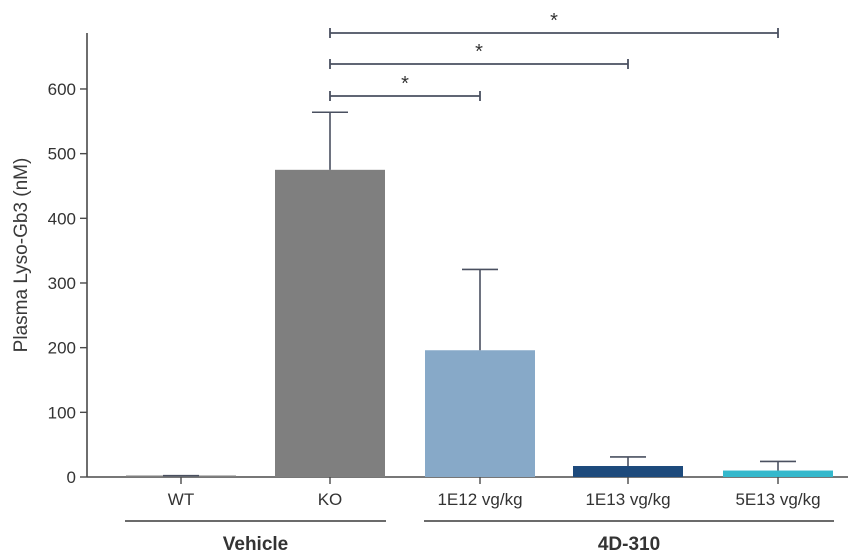  What do you see at coordinates (62, 348) in the screenshot?
I see `y-tick-label: 200` at bounding box center [62, 348].